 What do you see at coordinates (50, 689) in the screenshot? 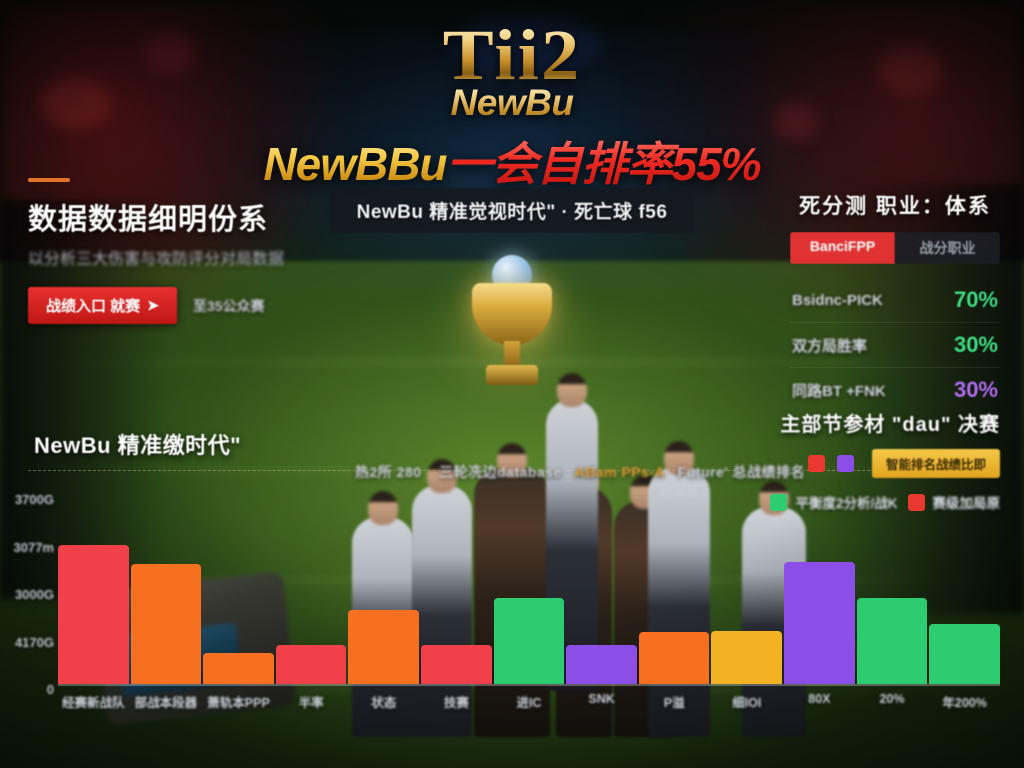
I see `chart-y-tick: 0` at bounding box center [50, 689].